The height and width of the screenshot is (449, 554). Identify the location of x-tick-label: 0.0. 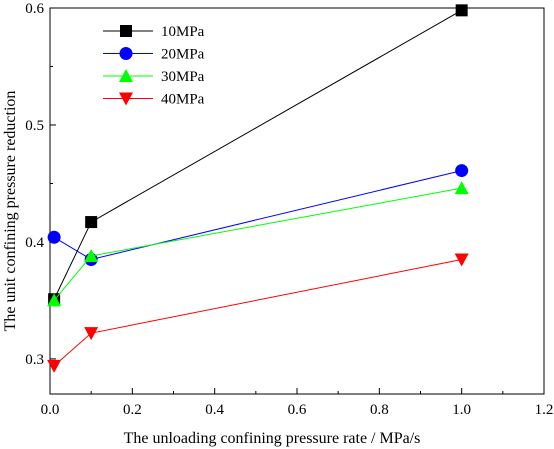
(50, 410).